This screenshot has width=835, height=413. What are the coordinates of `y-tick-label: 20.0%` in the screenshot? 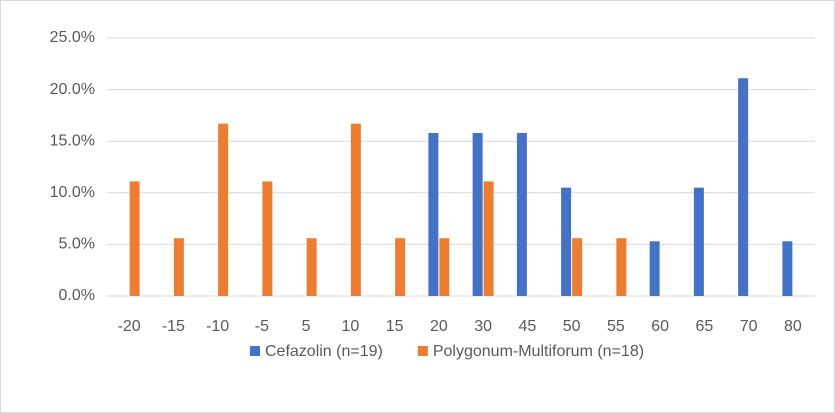 It's located at (72, 89).